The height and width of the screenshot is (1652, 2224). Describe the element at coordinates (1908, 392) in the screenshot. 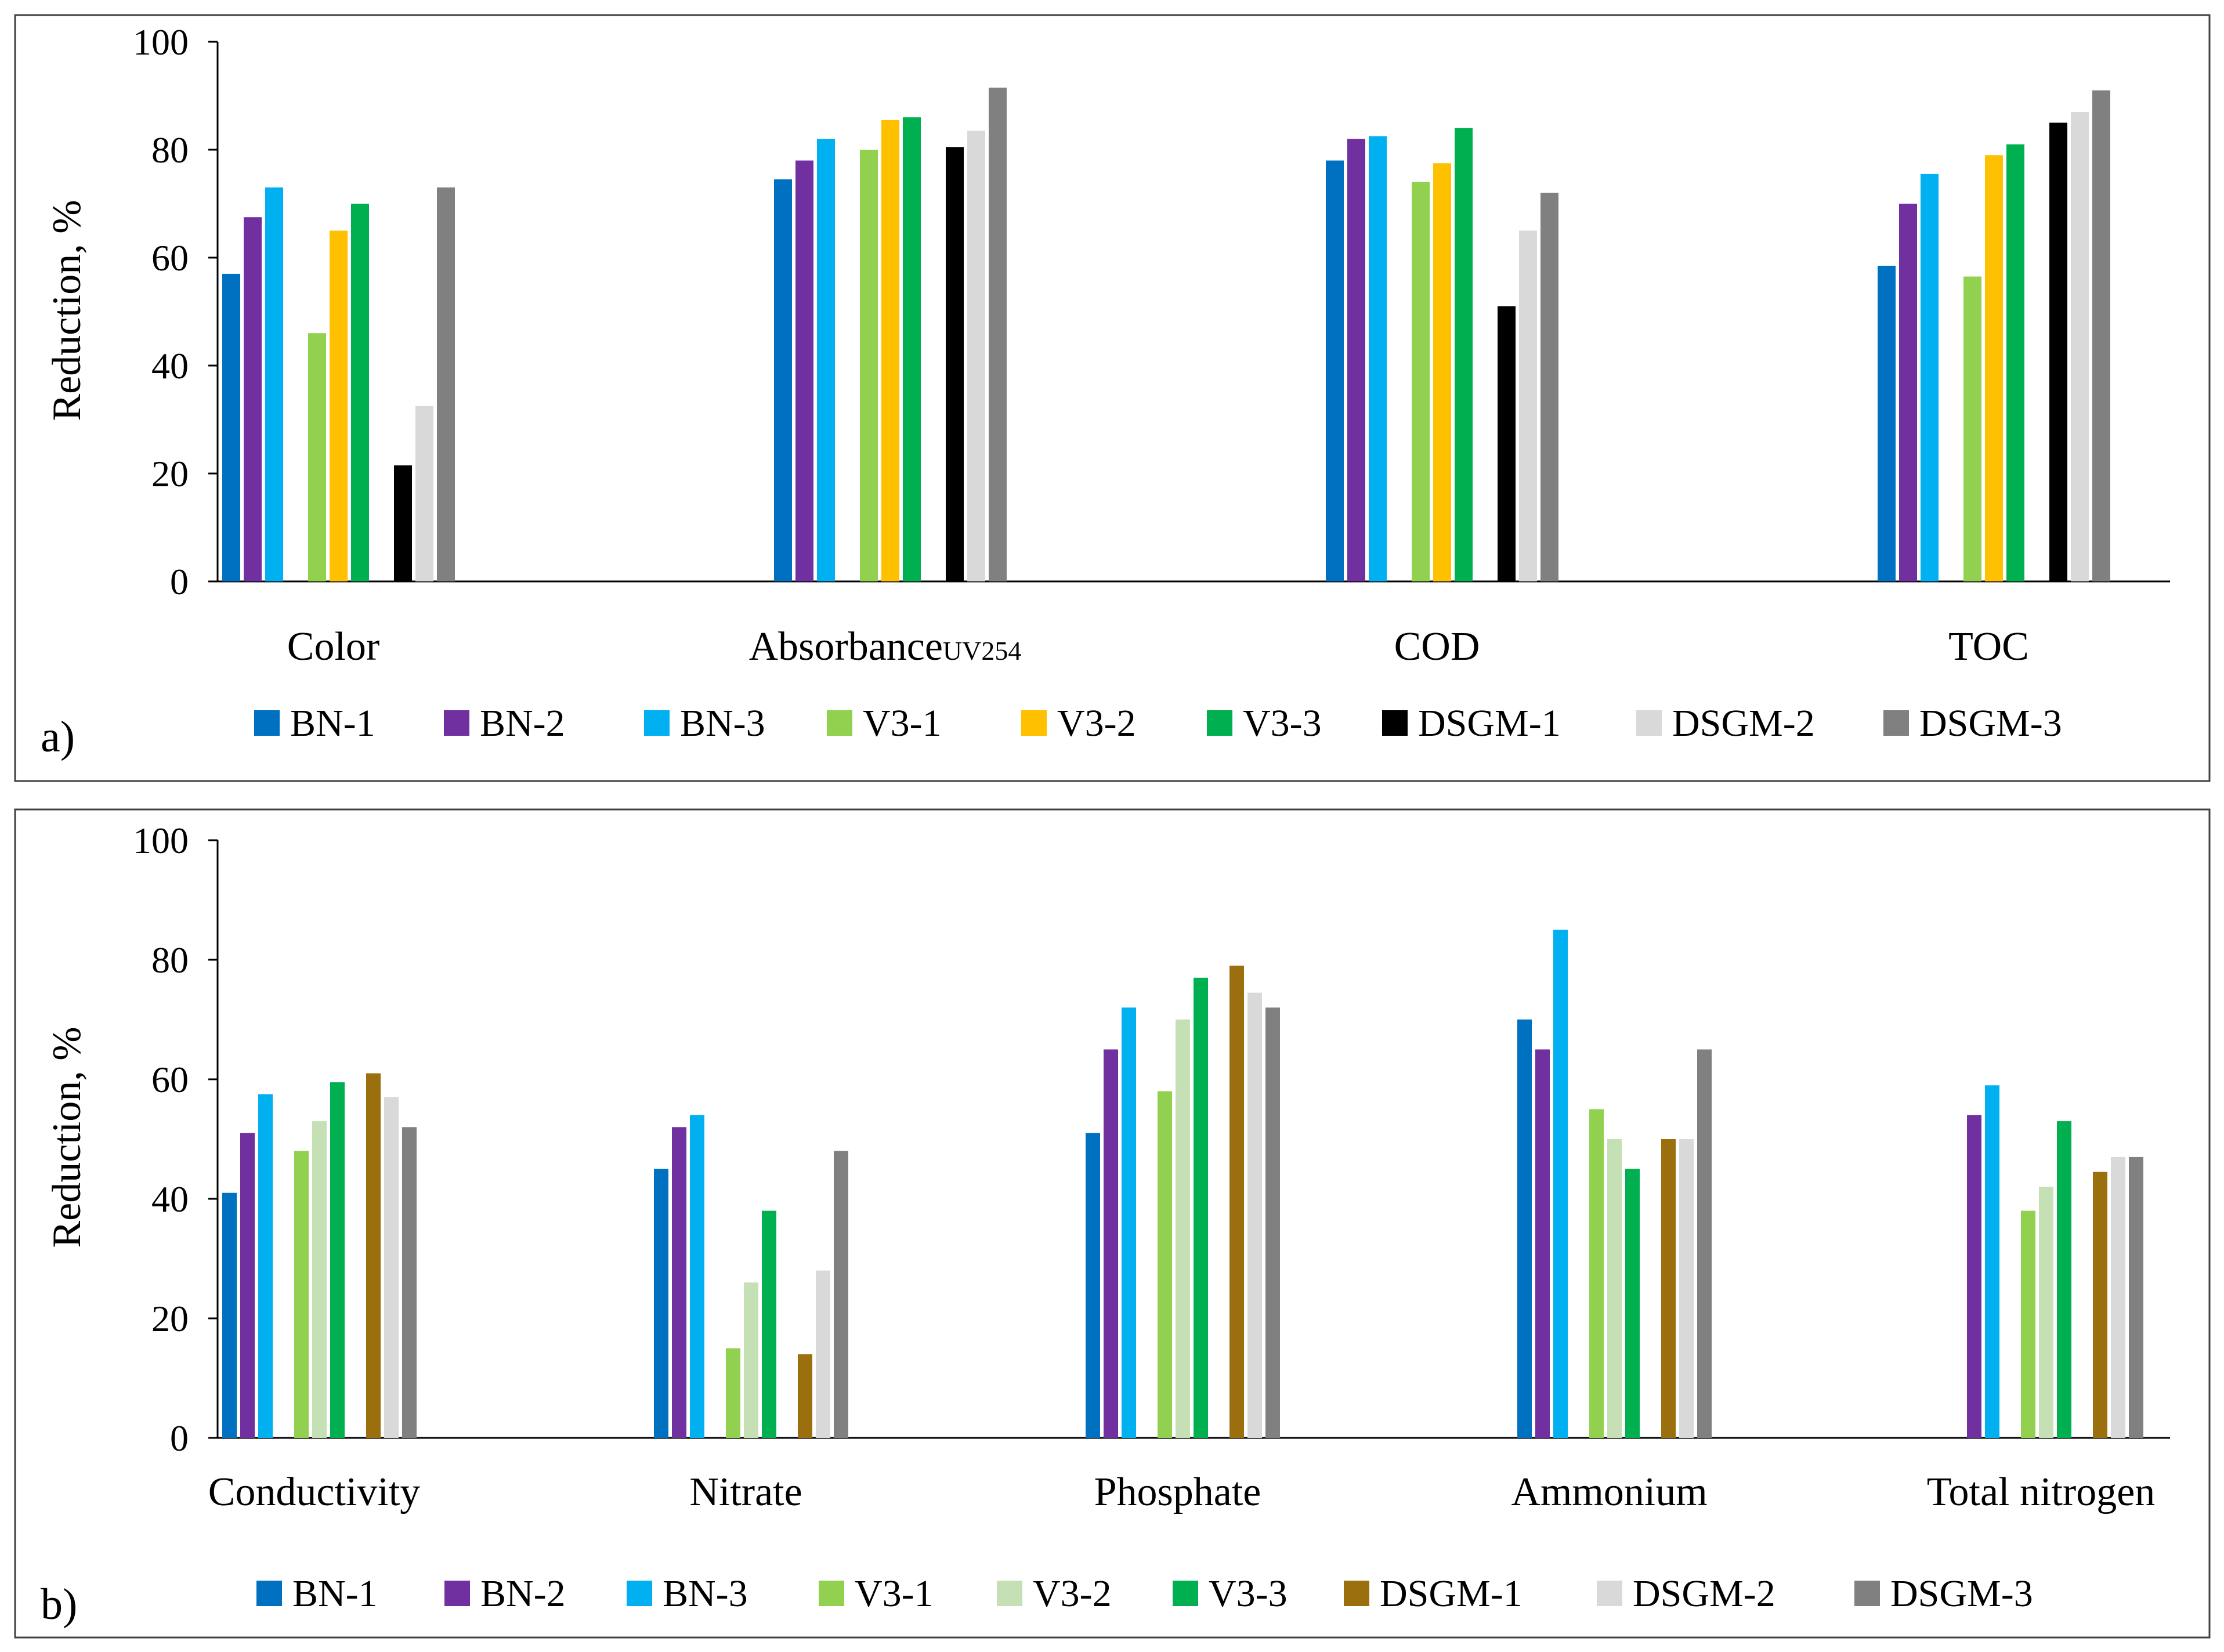

I see `bar-BN-2-toc` at that location.